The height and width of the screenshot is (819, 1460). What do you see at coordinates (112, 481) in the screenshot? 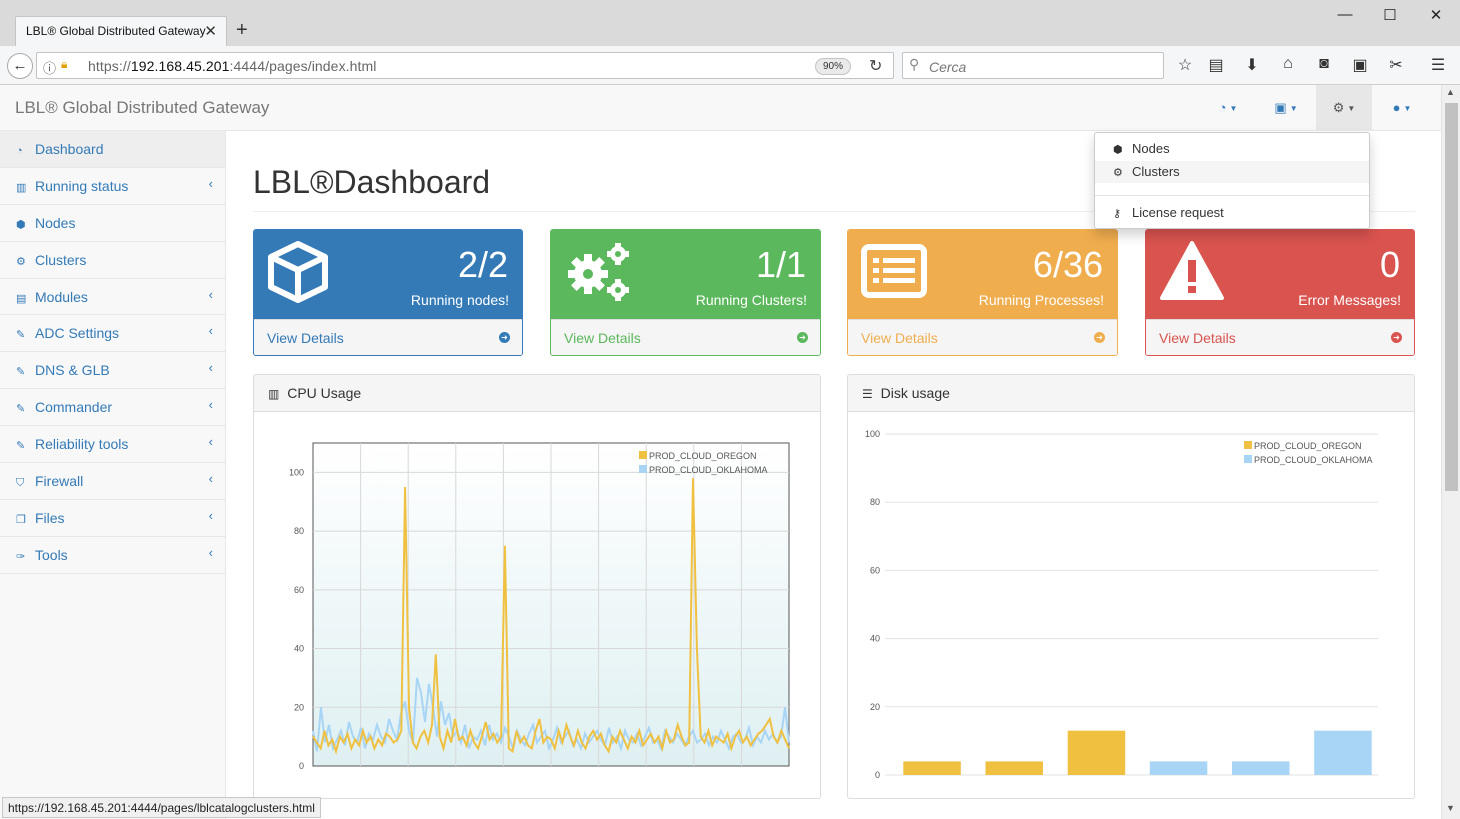
I see `sidebar-item-firewall: ⛉ Firewall ‹` at bounding box center [112, 481].